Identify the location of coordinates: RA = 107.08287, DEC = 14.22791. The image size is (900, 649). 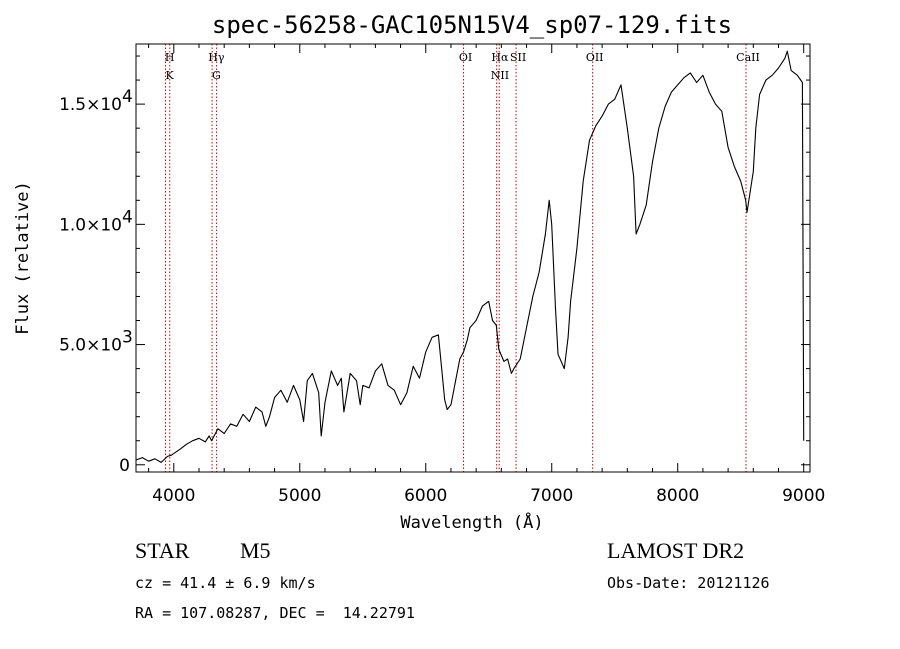
(275, 613).